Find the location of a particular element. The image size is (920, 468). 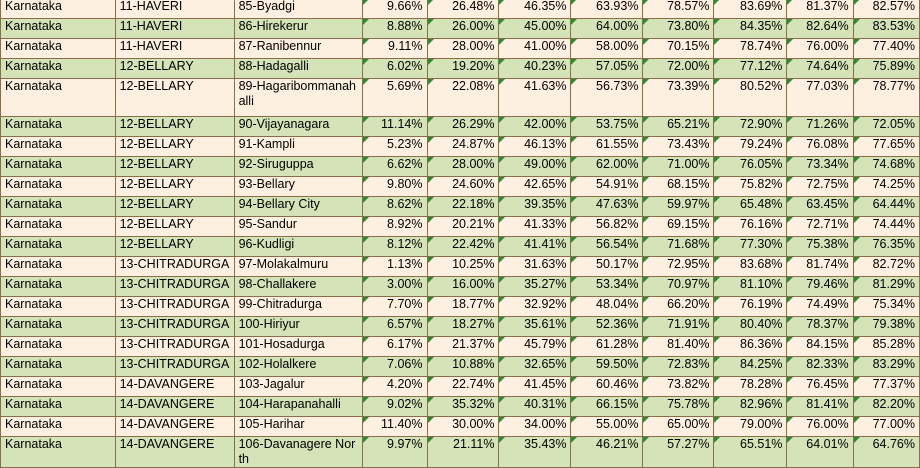

constituency-cell: 98-Challakere is located at coordinates (298, 286).